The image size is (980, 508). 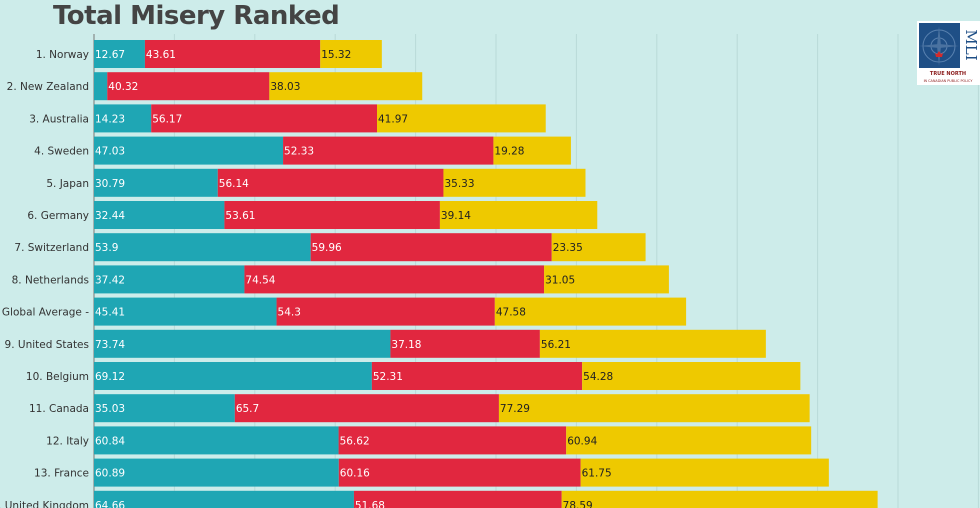 What do you see at coordinates (50, 280) in the screenshot?
I see `category-label: 8. Netherlands` at bounding box center [50, 280].